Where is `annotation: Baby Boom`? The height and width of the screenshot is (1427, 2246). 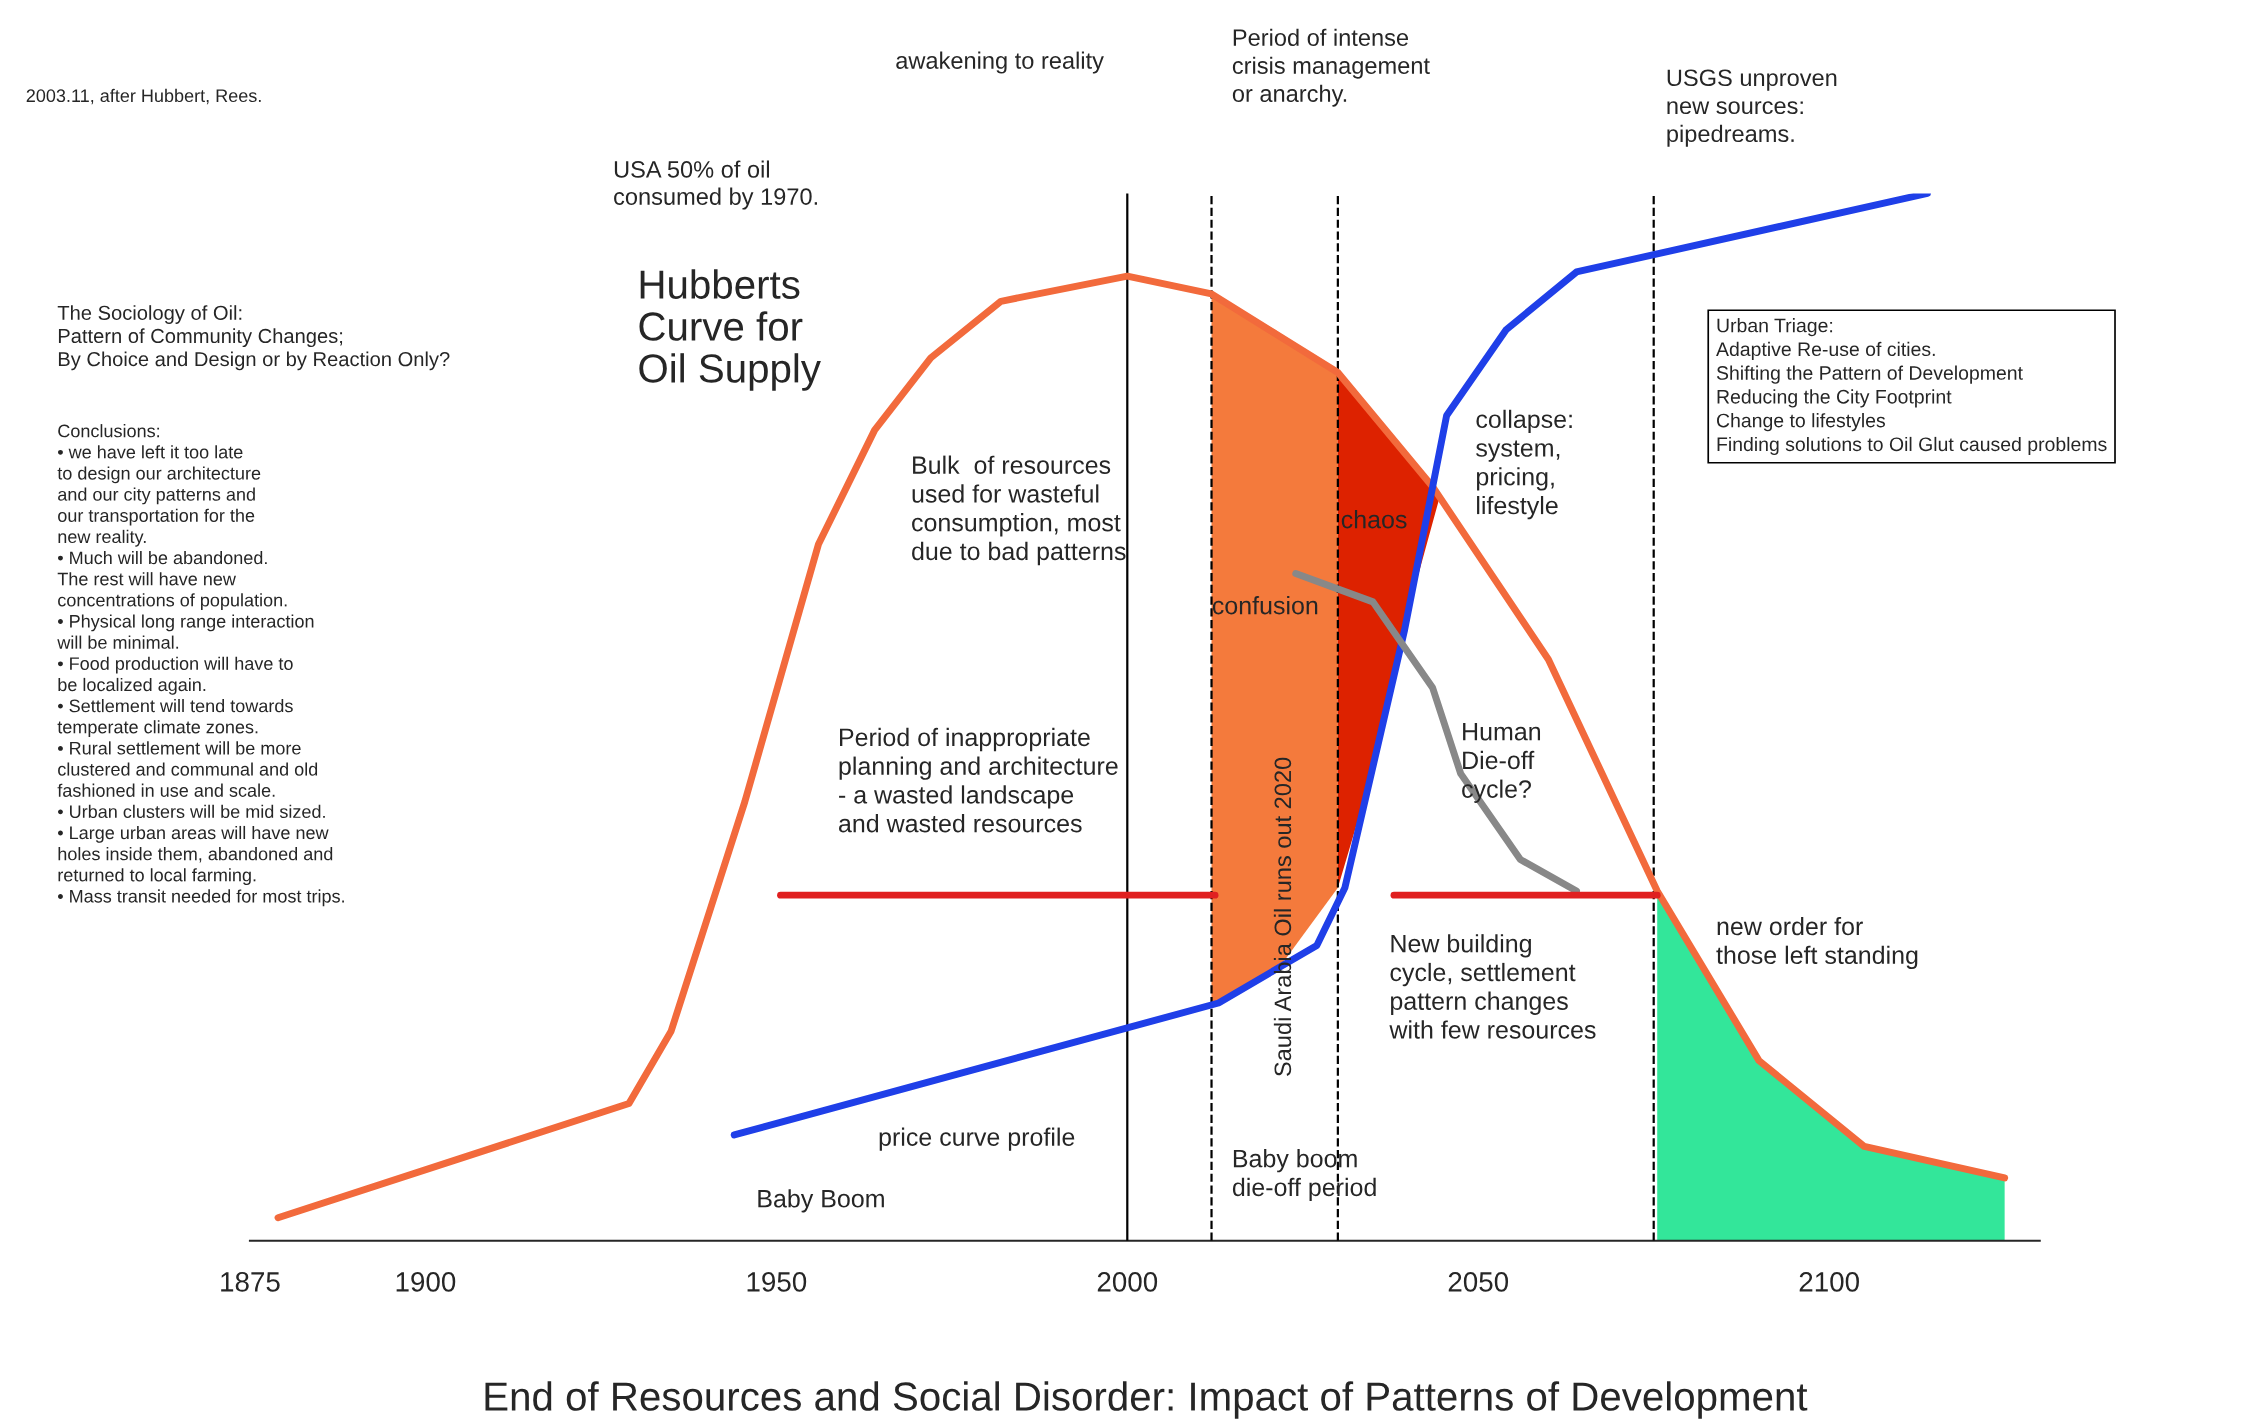 annotation: Baby Boom is located at coordinates (821, 1201).